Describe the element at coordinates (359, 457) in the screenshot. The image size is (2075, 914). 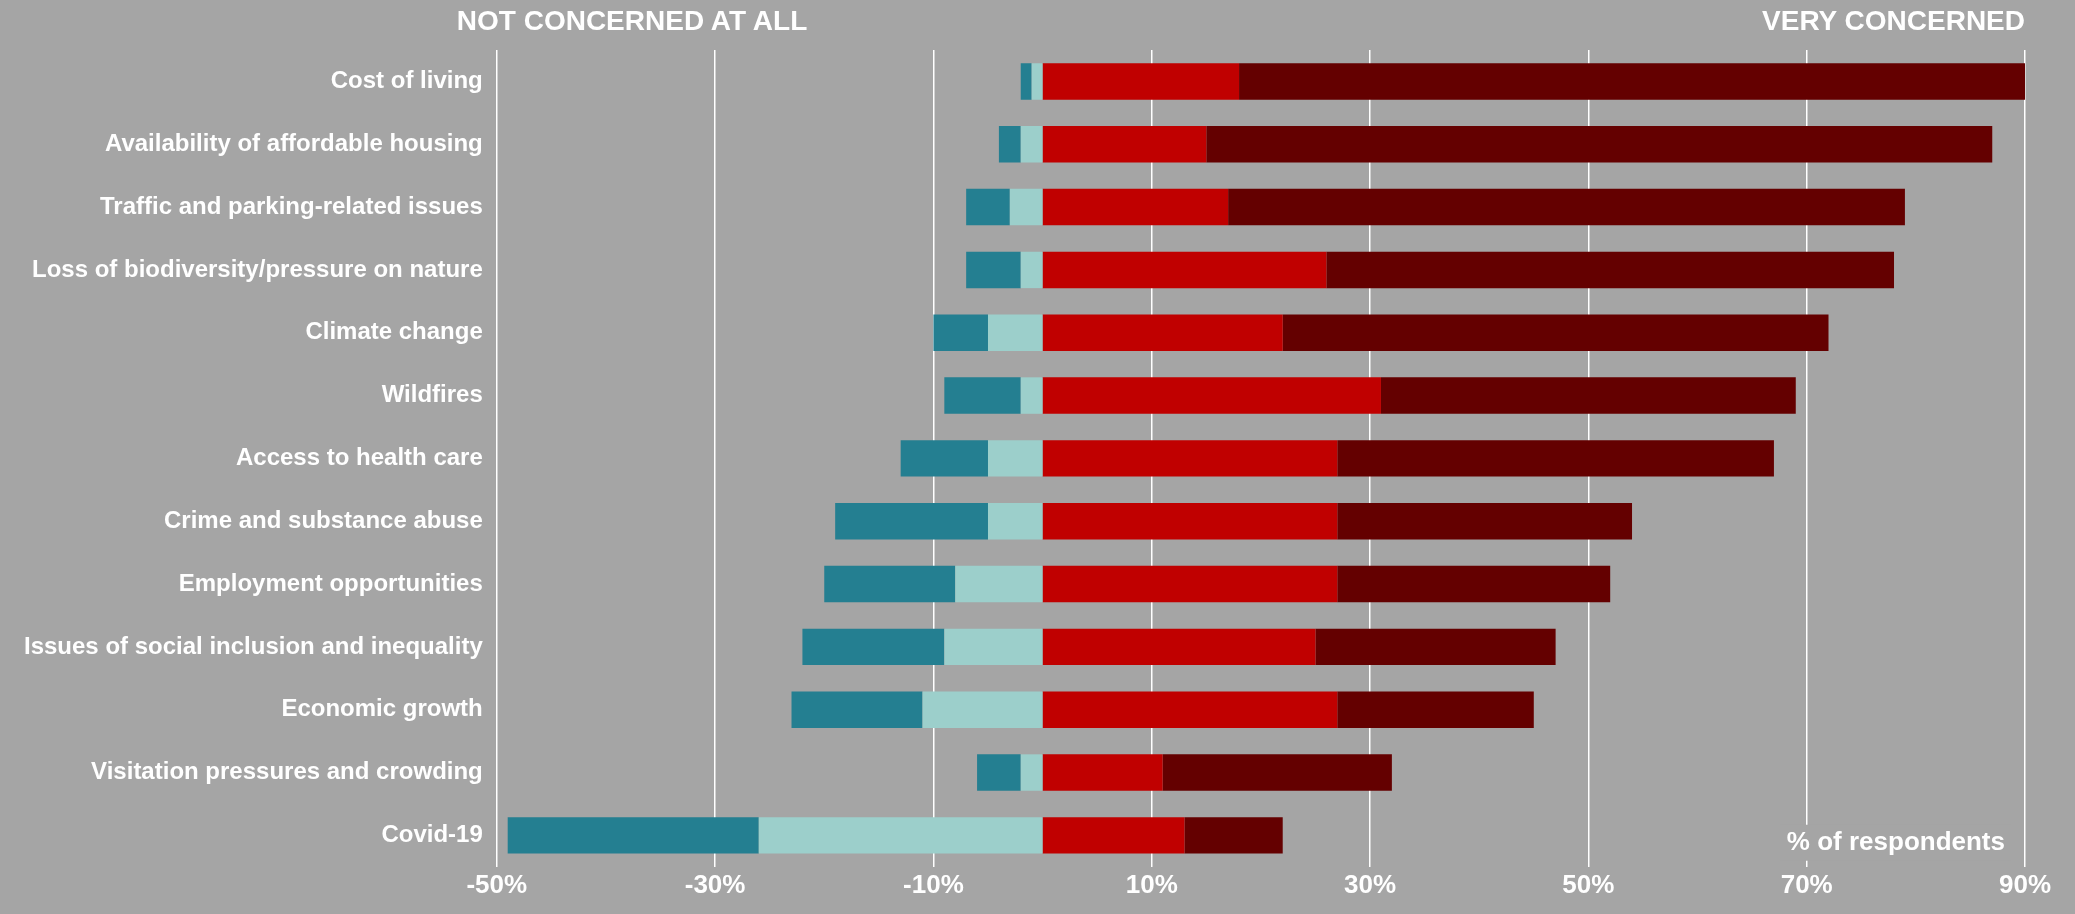
I see `y-tick-label: Access to health care` at that location.